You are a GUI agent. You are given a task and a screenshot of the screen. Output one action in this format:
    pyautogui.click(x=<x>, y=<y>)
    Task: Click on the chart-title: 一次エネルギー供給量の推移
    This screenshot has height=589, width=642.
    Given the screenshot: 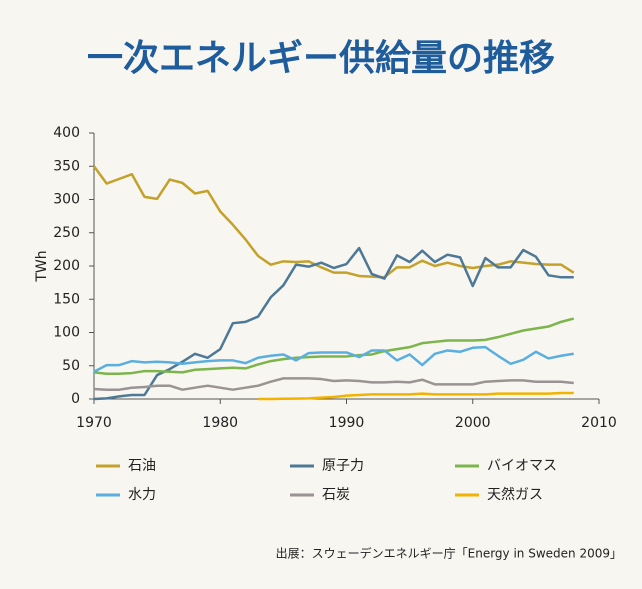 What is the action you would take?
    pyautogui.click(x=321, y=58)
    